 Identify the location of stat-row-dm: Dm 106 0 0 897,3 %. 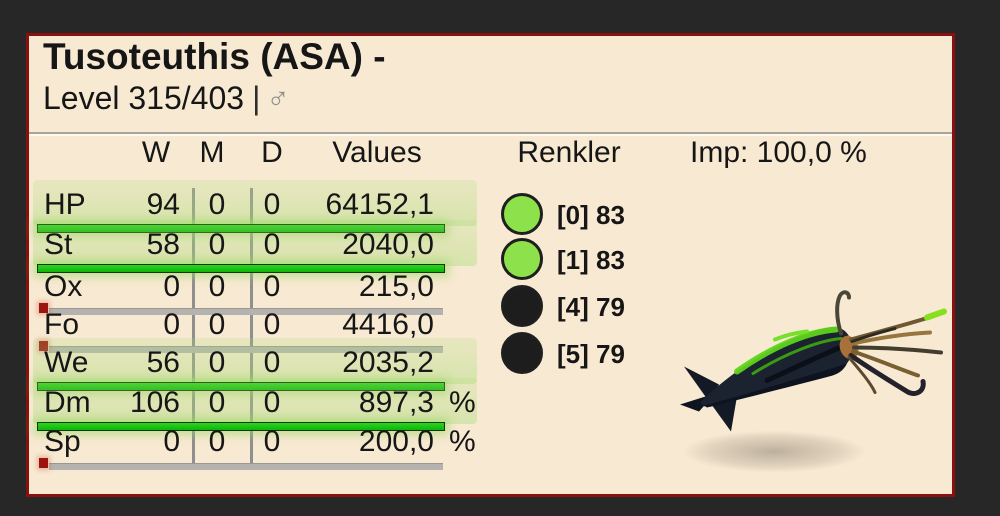
(271, 406).